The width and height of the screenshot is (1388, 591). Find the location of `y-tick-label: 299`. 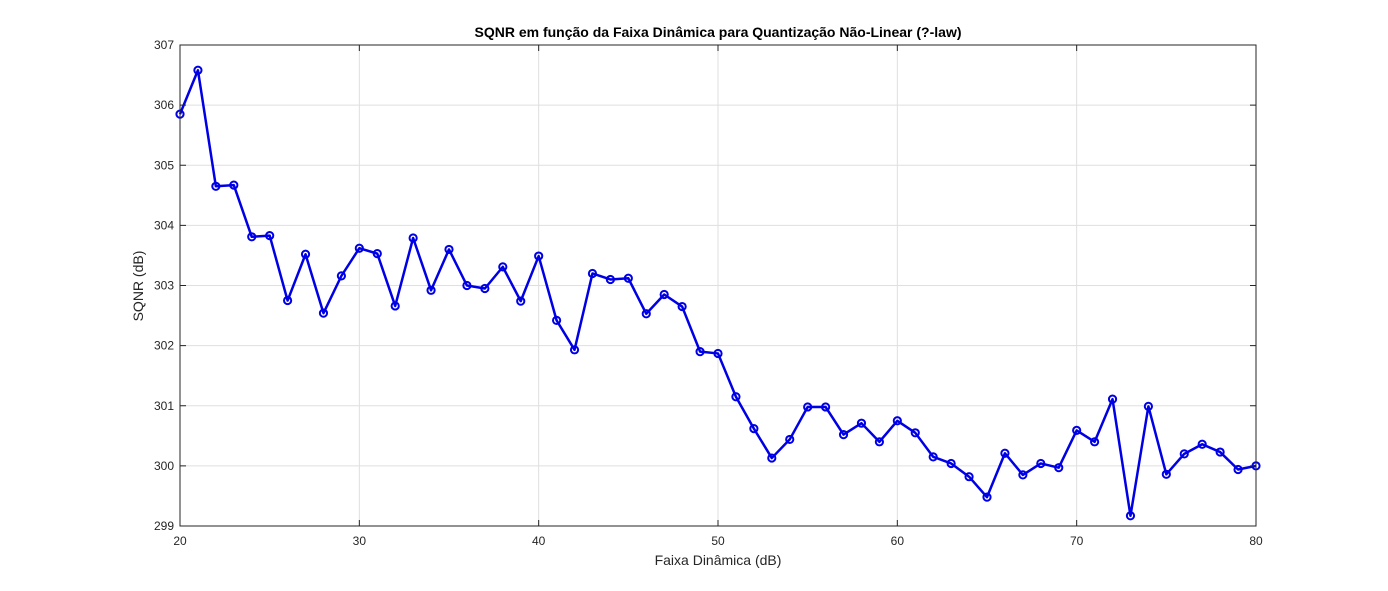

y-tick-label: 299 is located at coordinates (164, 526).